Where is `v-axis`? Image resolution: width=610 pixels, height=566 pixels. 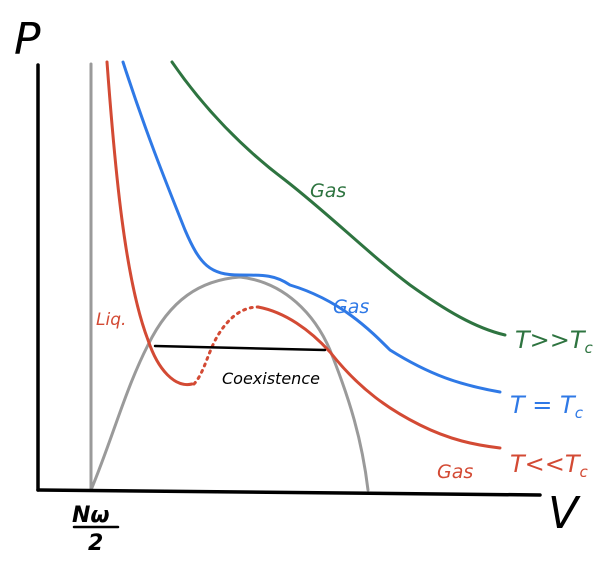
v-axis is located at coordinates (289, 492).